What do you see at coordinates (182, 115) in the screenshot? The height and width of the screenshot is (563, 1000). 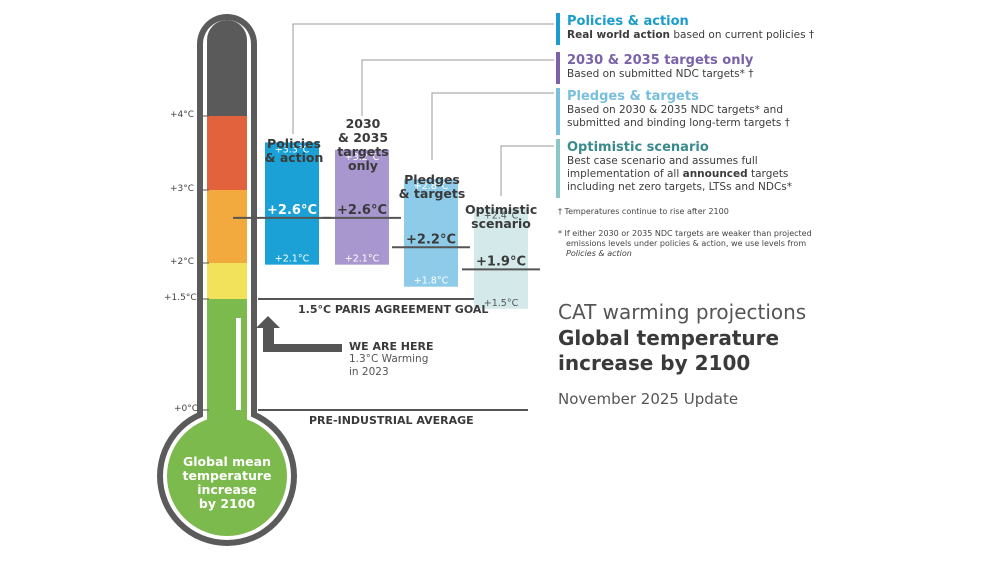 I see `tick-4c: +4°C` at bounding box center [182, 115].